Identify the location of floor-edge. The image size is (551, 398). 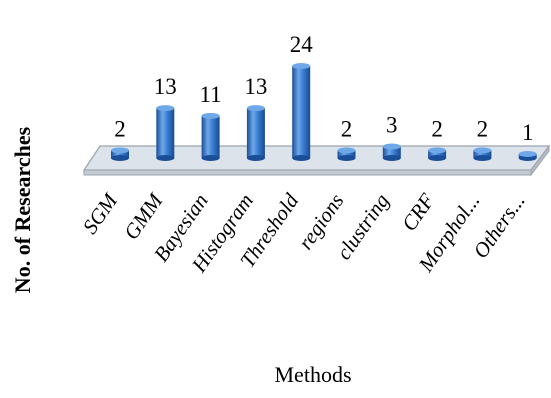
(307, 172).